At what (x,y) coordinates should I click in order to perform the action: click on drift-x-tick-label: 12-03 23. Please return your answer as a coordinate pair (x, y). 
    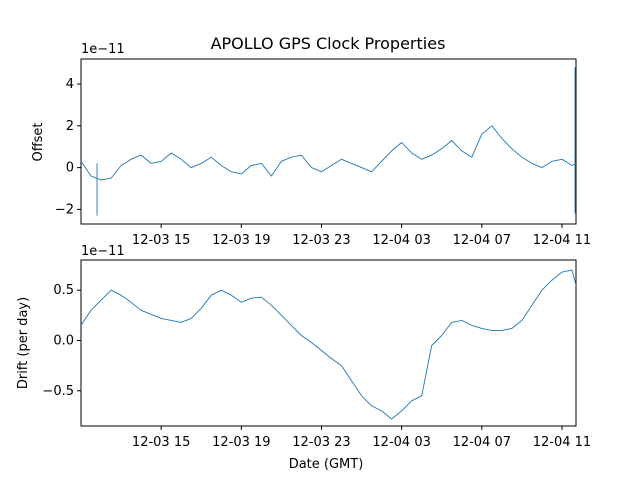
    Looking at the image, I should click on (321, 442).